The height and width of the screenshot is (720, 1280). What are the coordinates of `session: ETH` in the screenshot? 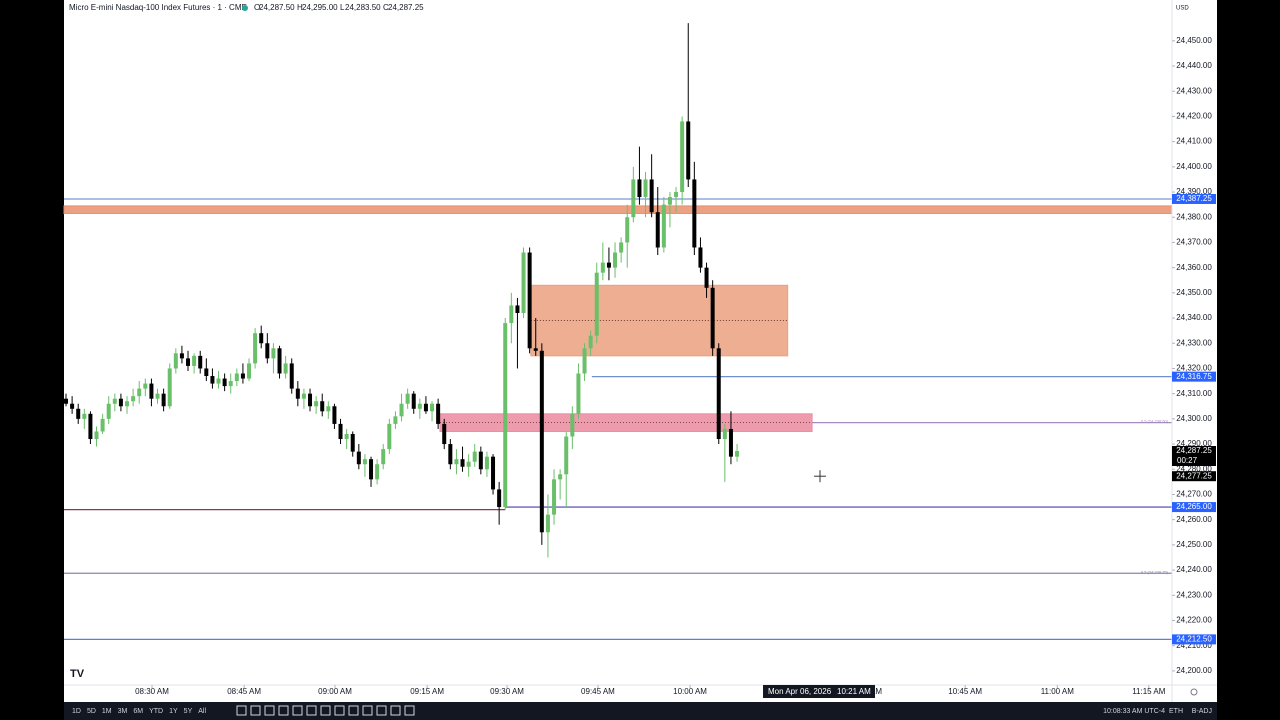 It's located at (1176, 711).